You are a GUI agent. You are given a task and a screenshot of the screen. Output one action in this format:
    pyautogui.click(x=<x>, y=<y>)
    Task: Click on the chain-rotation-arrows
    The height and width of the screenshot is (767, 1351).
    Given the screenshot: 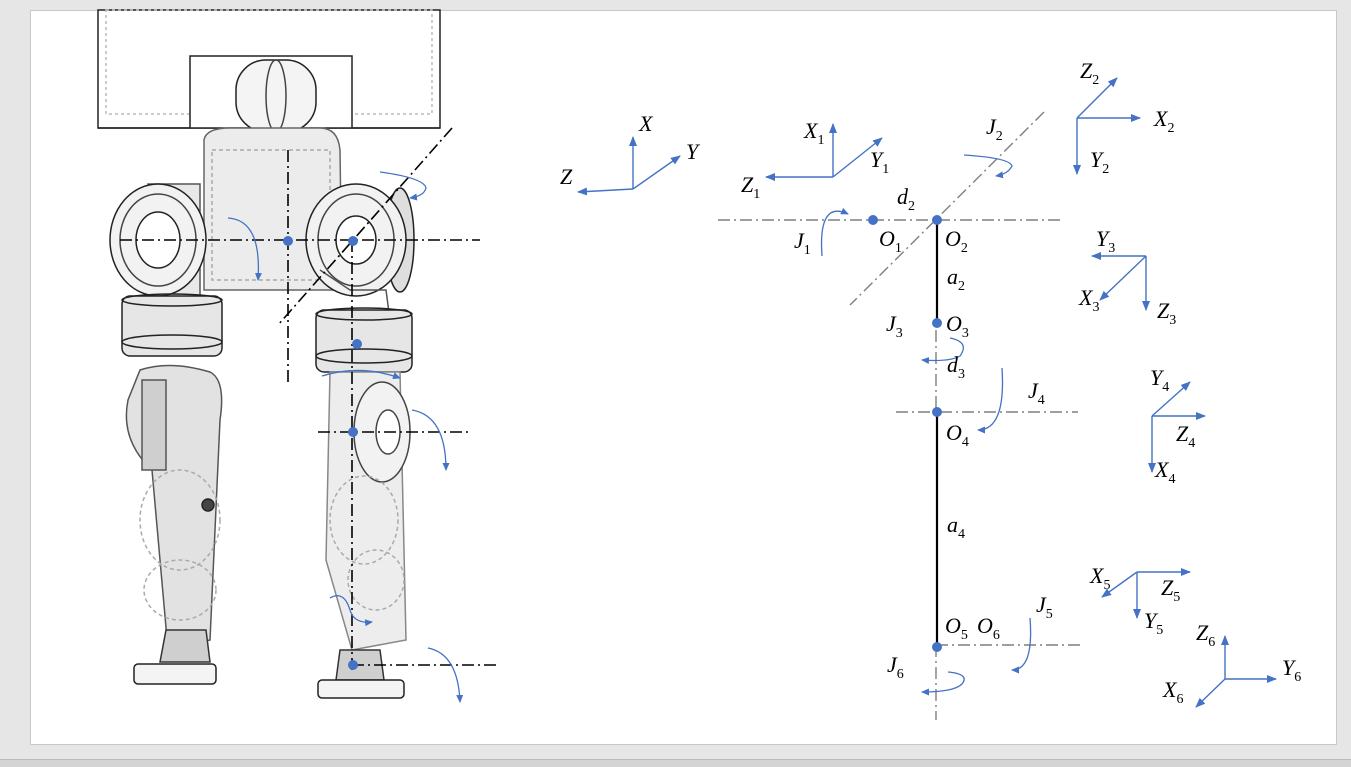 What is the action you would take?
    pyautogui.click(x=926, y=425)
    